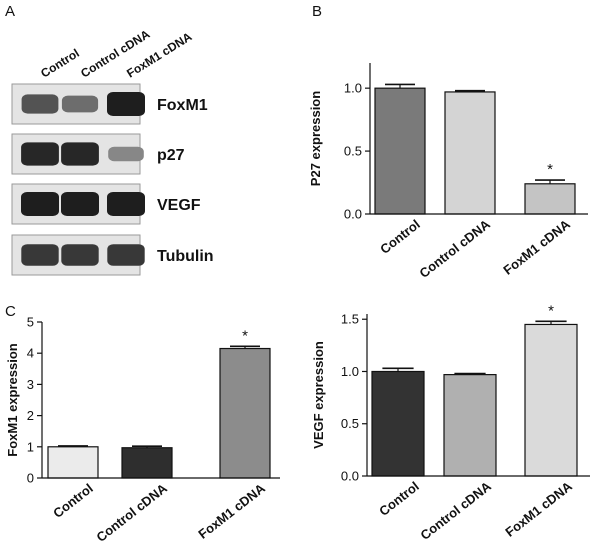 The height and width of the screenshot is (555, 600). I want to click on y-tick-label: 1, so click(30, 446).